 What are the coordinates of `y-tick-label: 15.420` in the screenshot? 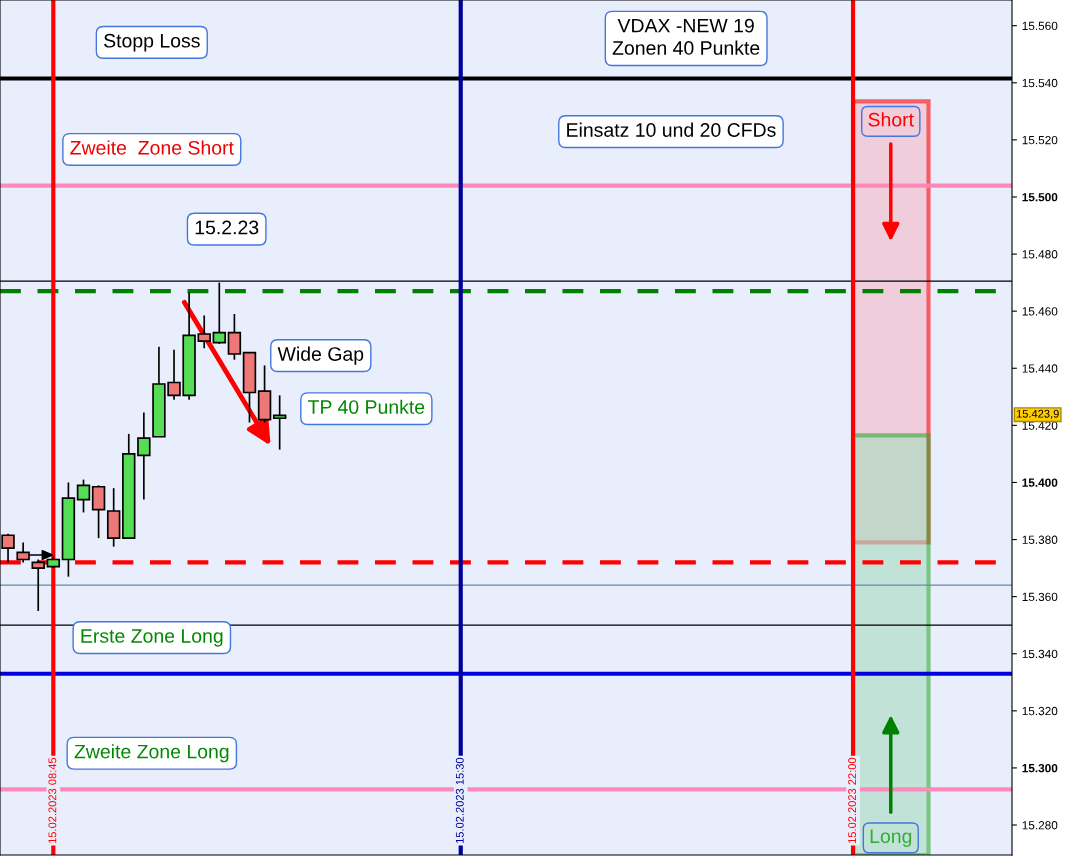 It's located at (1040, 425).